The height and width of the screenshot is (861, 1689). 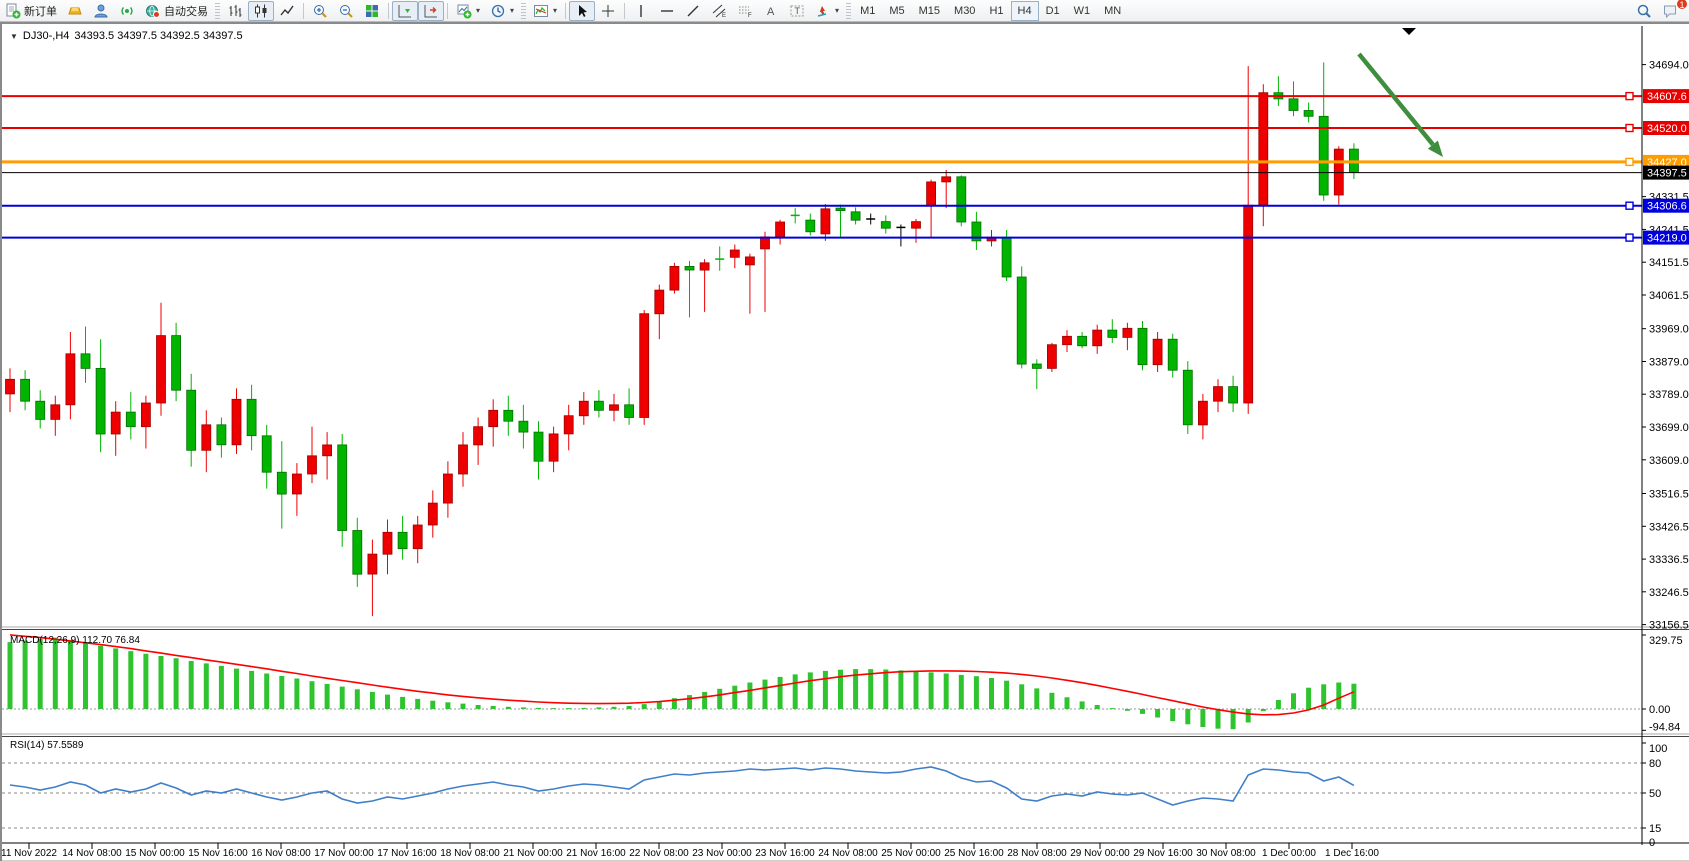 What do you see at coordinates (541, 10) in the screenshot?
I see `indicators-icon` at bounding box center [541, 10].